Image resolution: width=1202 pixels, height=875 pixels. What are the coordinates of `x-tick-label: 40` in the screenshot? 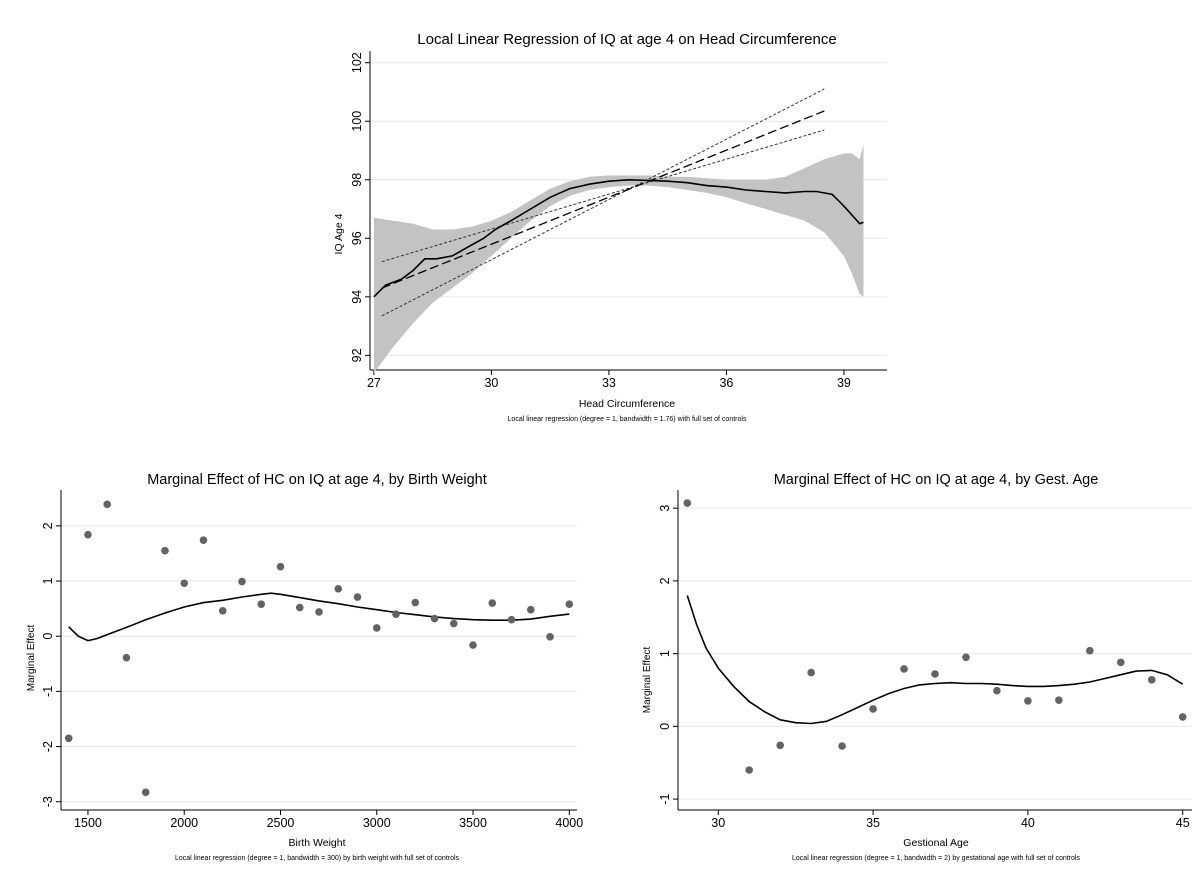 It's located at (1028, 823).